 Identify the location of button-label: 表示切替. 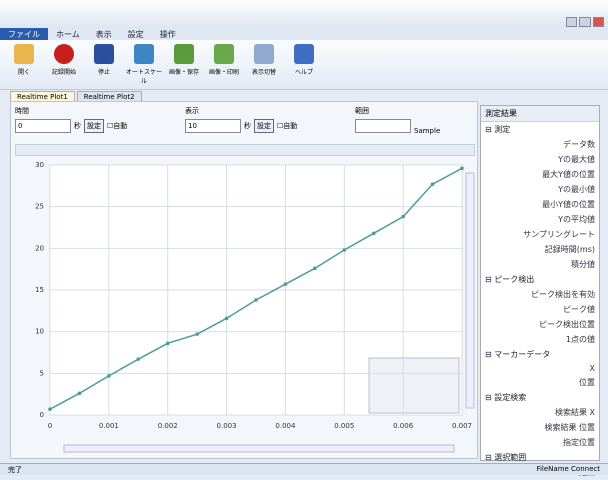
(263, 72).